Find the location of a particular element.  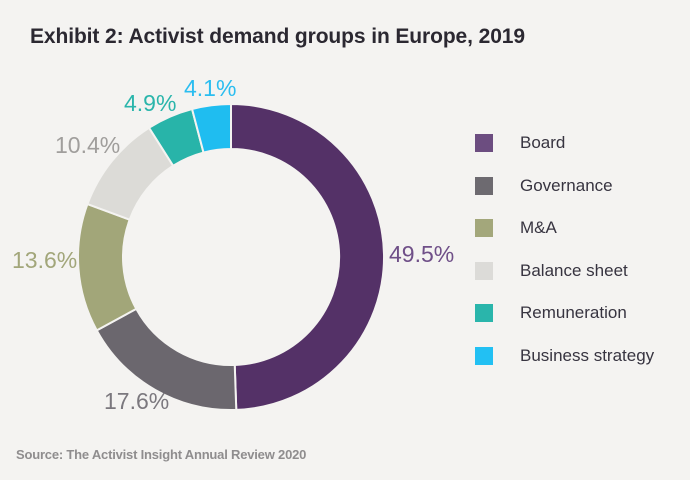

legend-swatch-balance-sheet is located at coordinates (484, 270).